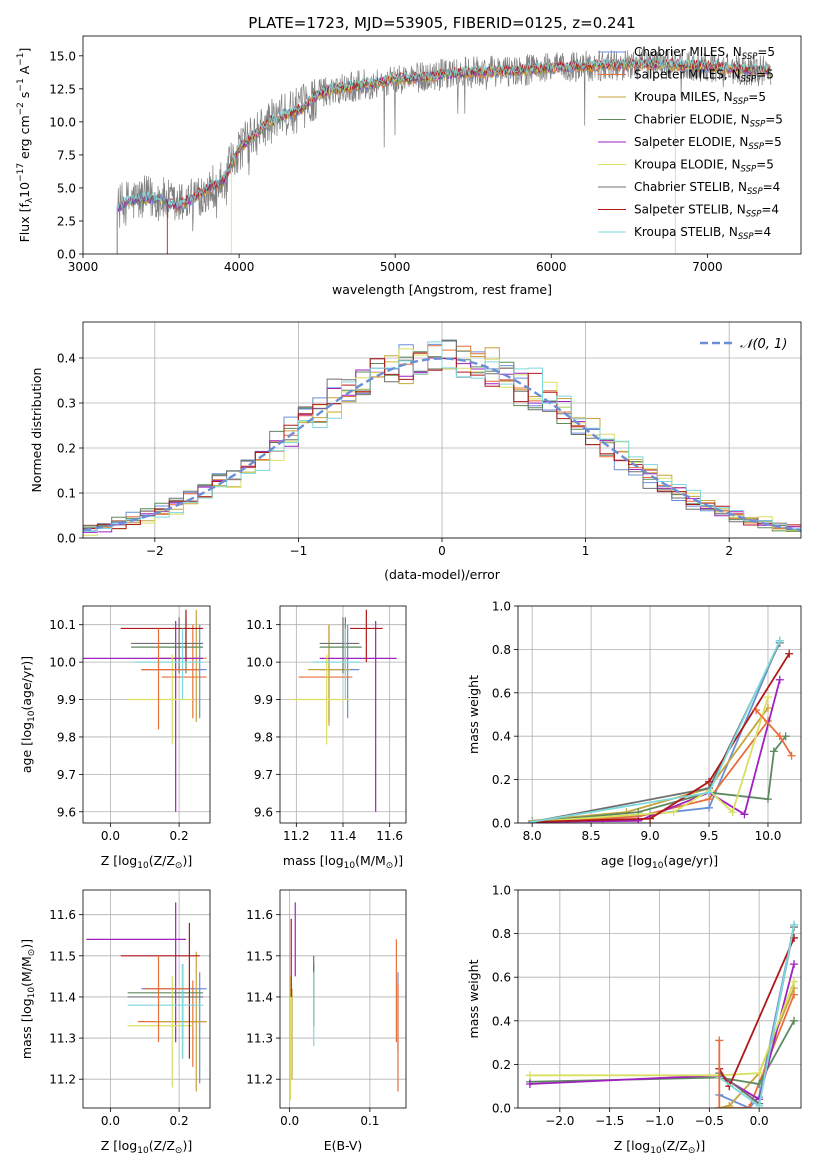 This screenshot has height=1170, width=819. I want to click on y-tick-label: 10.1, so click(62, 625).